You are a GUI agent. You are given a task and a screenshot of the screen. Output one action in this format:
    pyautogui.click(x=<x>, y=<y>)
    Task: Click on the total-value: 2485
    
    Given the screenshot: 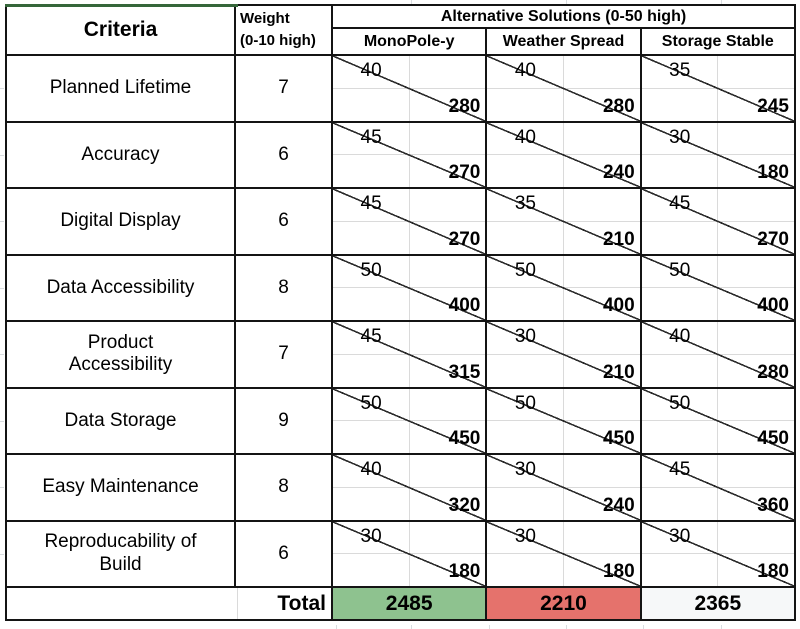 What is the action you would take?
    pyautogui.click(x=409, y=603)
    